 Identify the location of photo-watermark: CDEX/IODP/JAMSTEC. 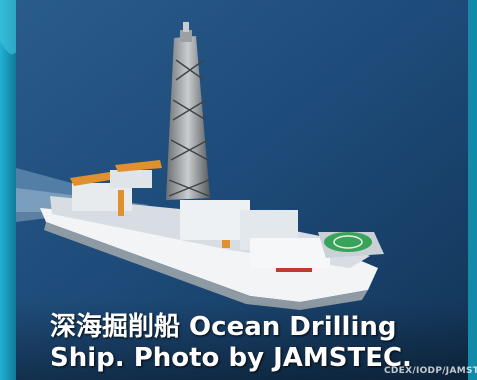
(430, 371).